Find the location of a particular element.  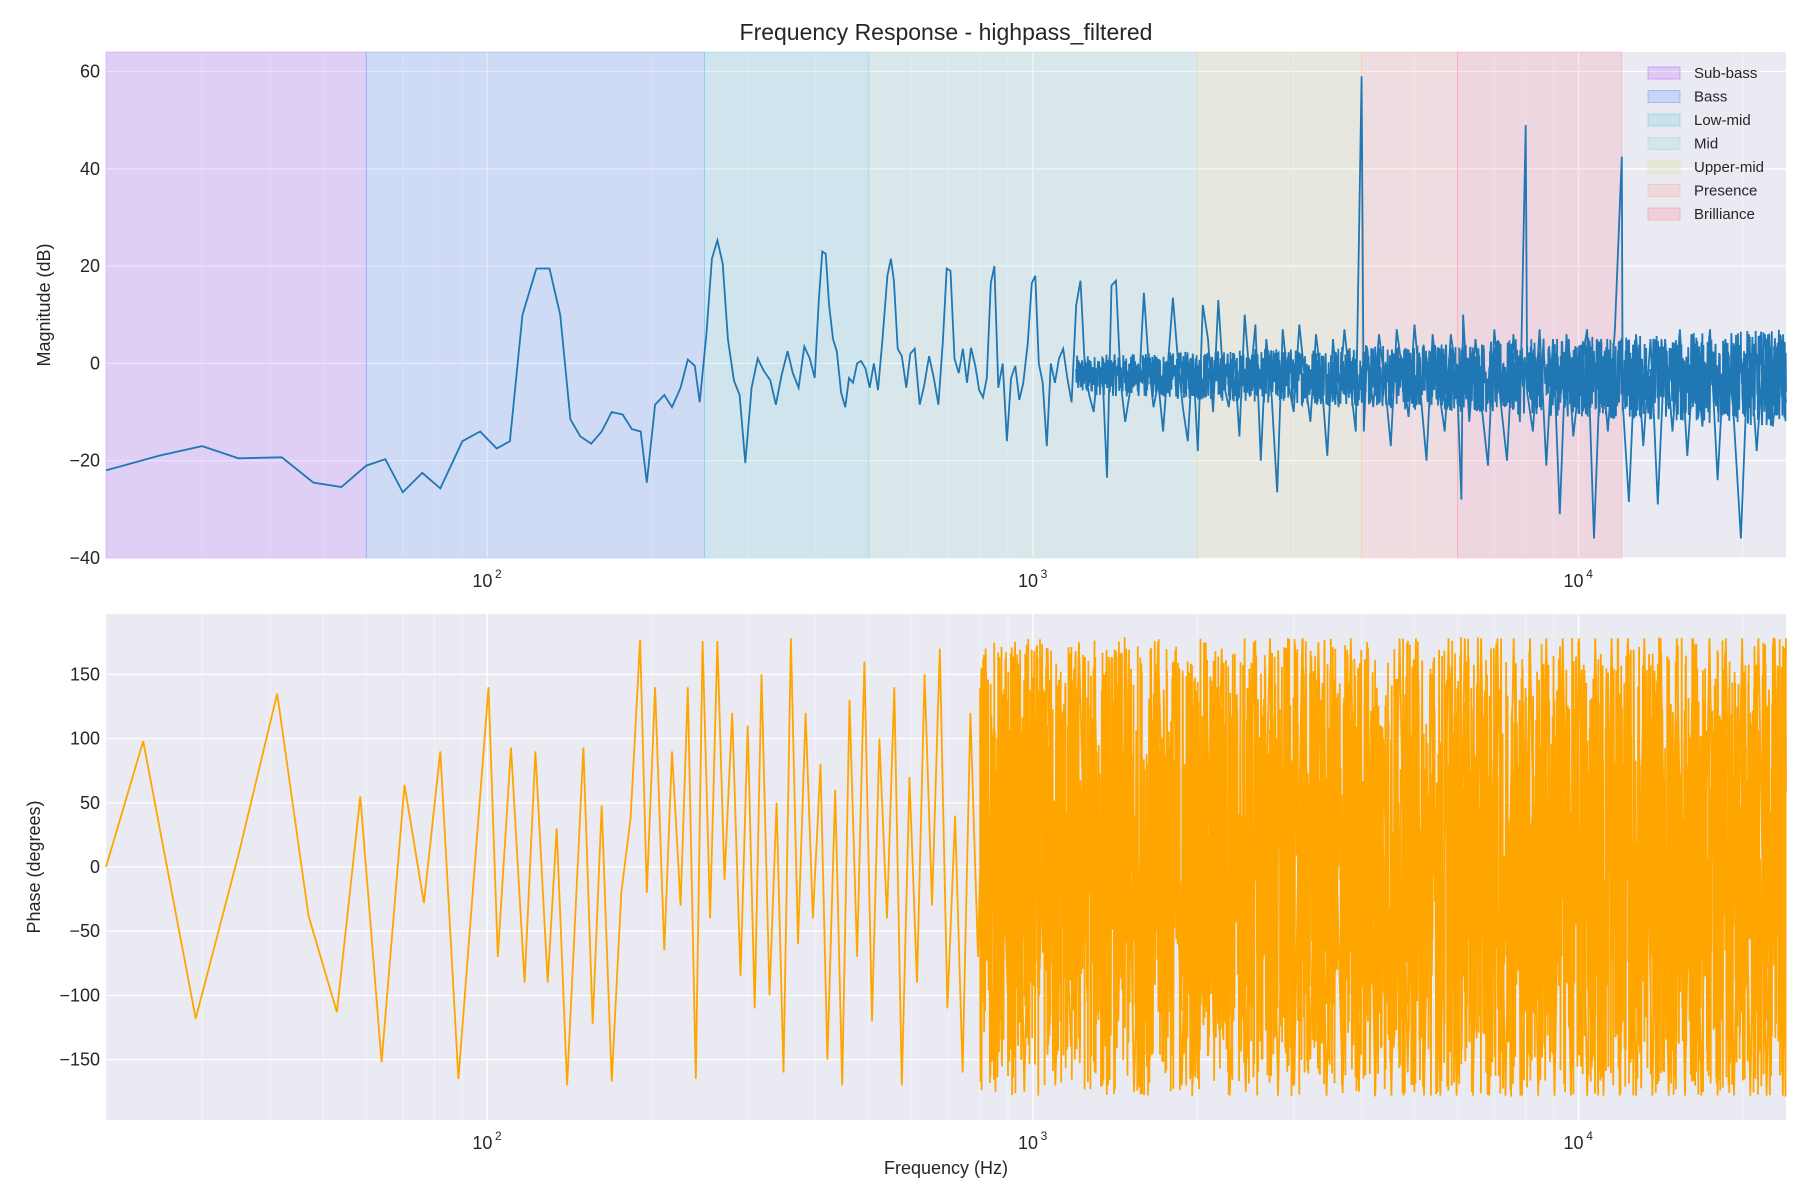

y-tick-label: −20 is located at coordinates (84, 461).